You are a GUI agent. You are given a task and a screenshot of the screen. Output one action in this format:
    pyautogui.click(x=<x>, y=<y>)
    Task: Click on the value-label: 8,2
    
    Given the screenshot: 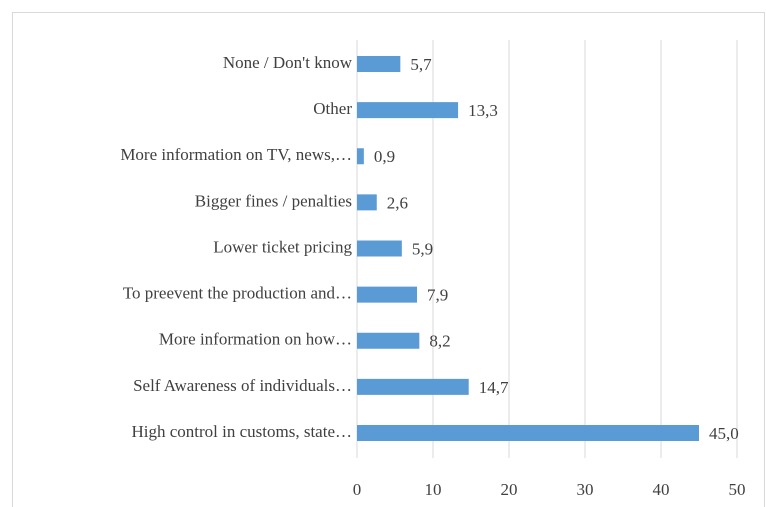 What is the action you would take?
    pyautogui.click(x=439, y=341)
    